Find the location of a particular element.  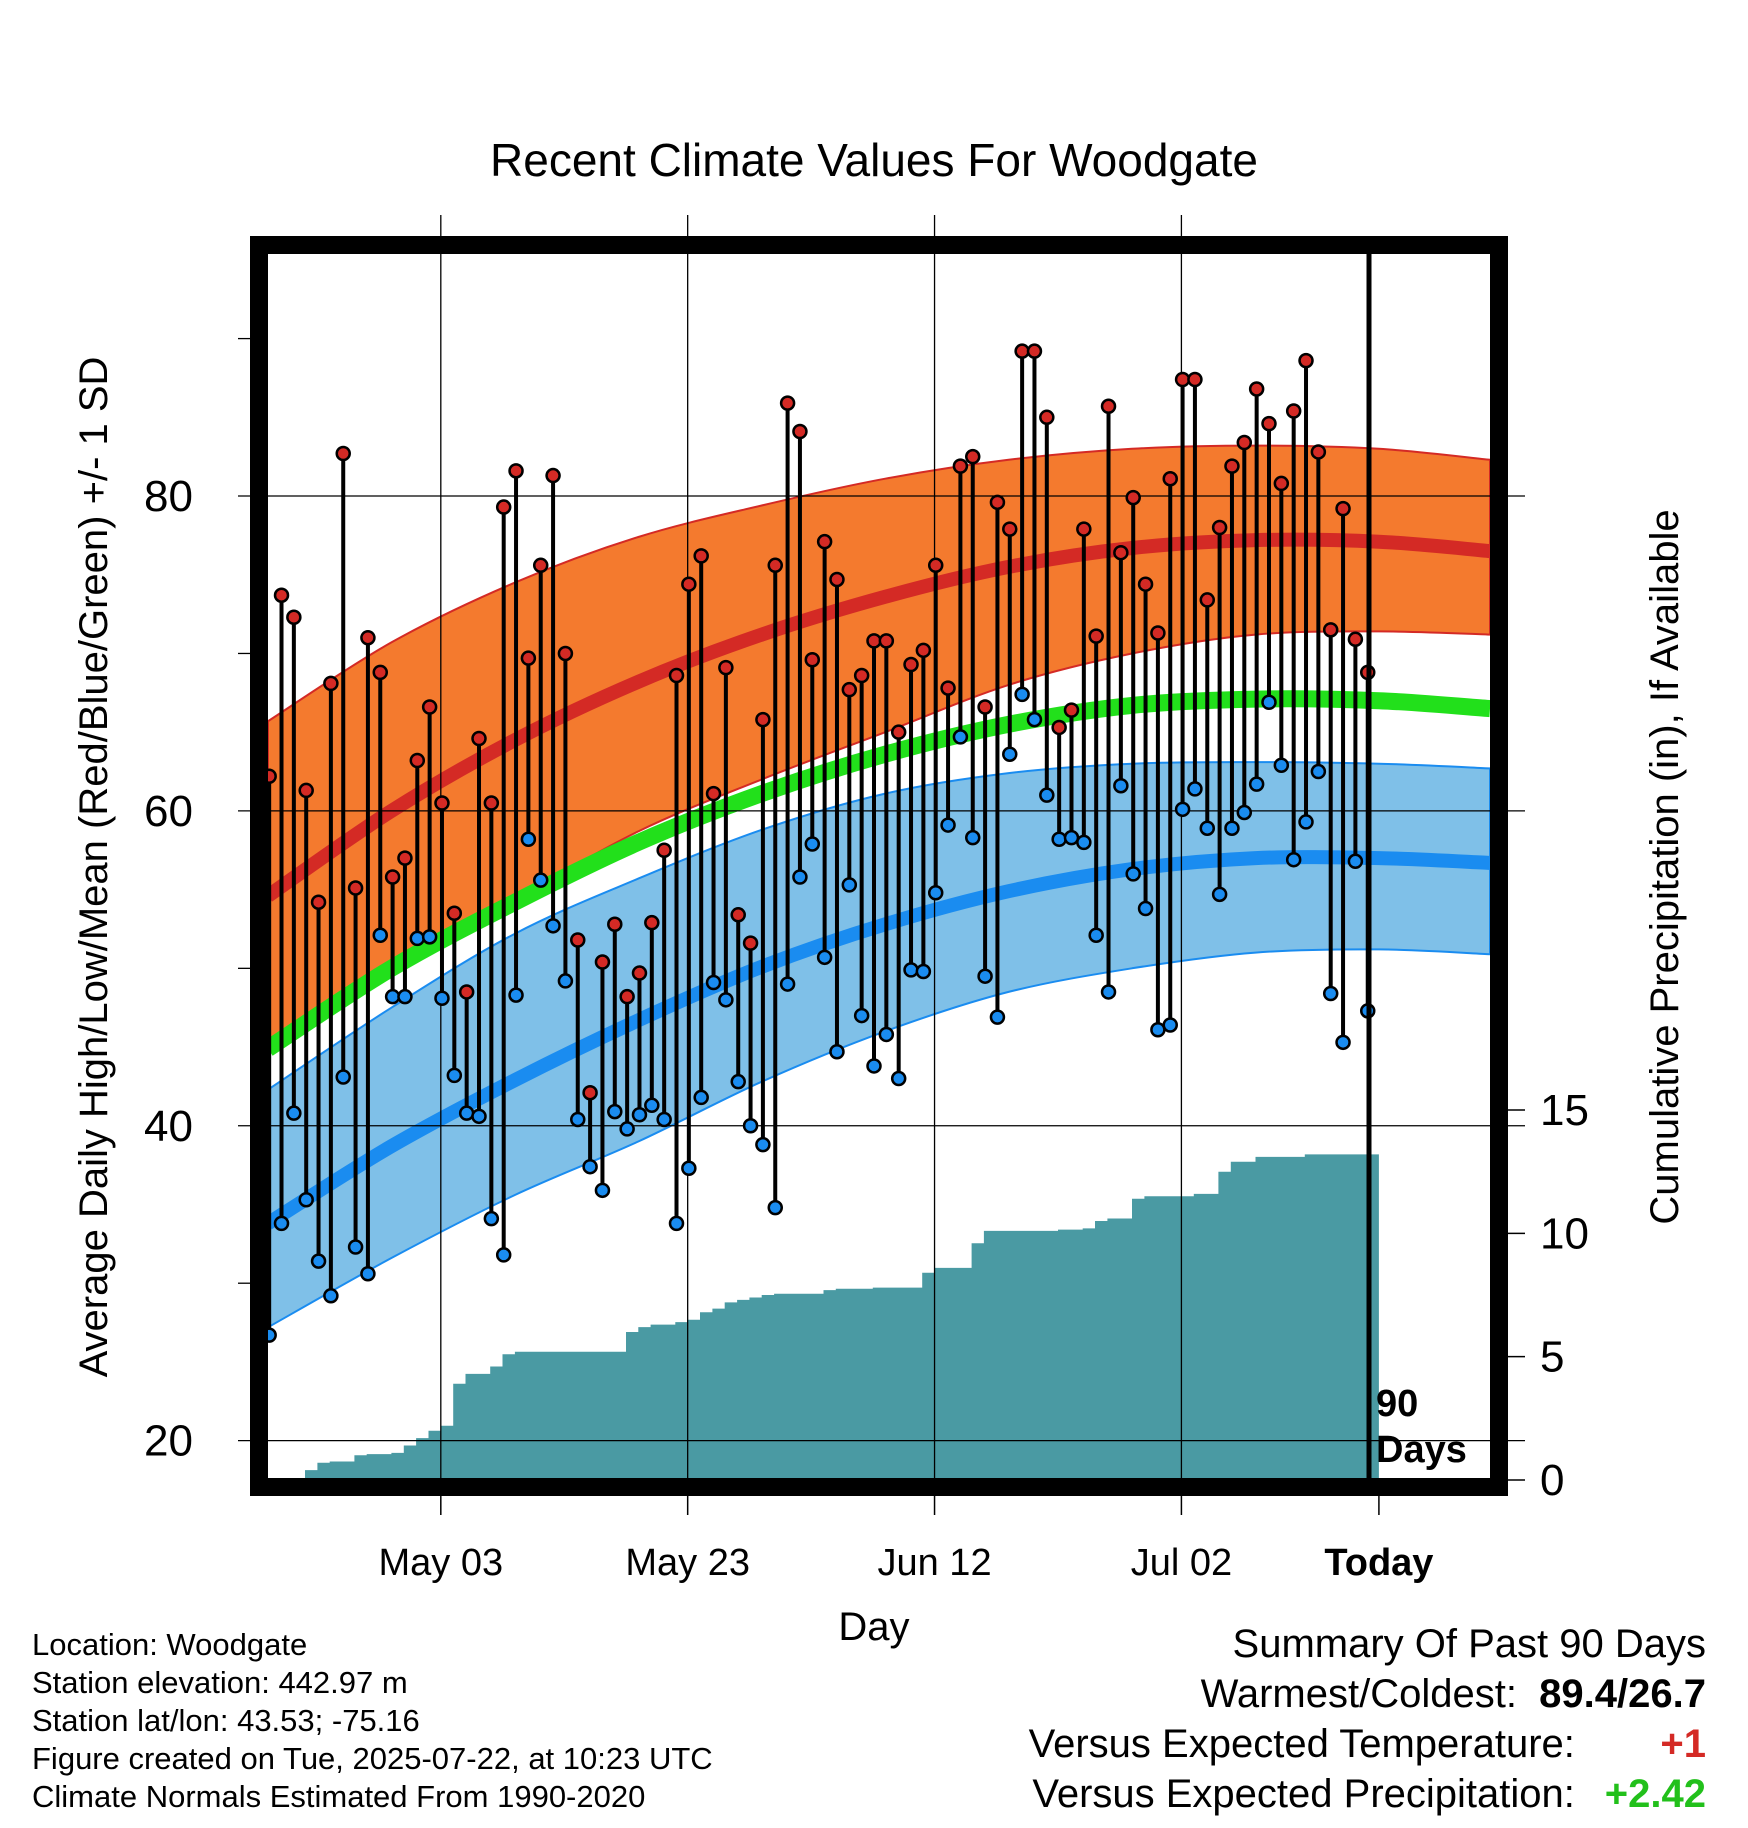

y-right-tick-label: 15 is located at coordinates (1564, 1110).